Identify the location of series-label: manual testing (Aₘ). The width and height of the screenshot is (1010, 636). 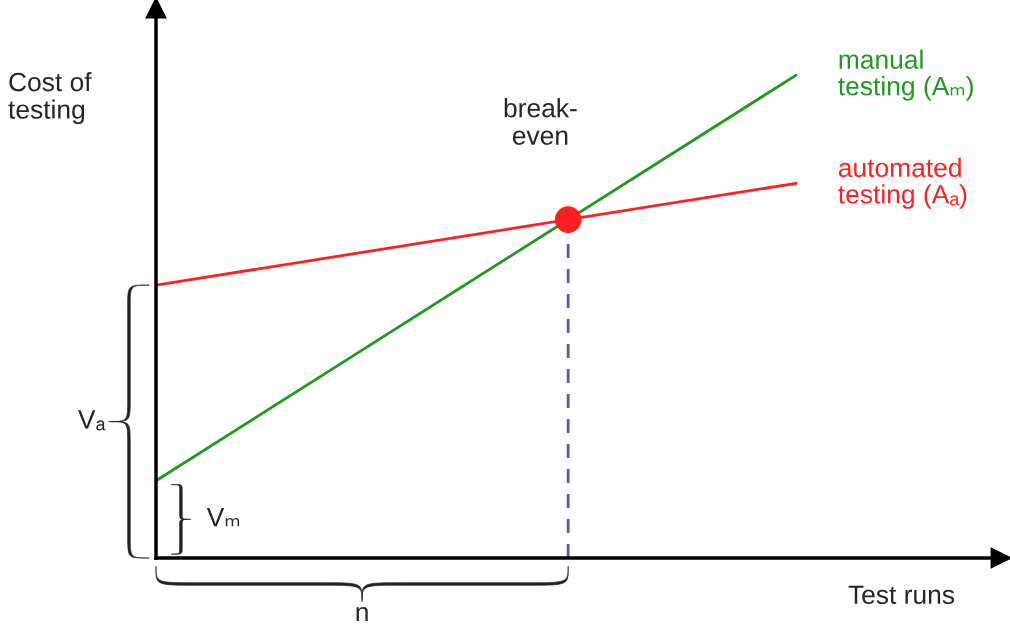
(905, 75).